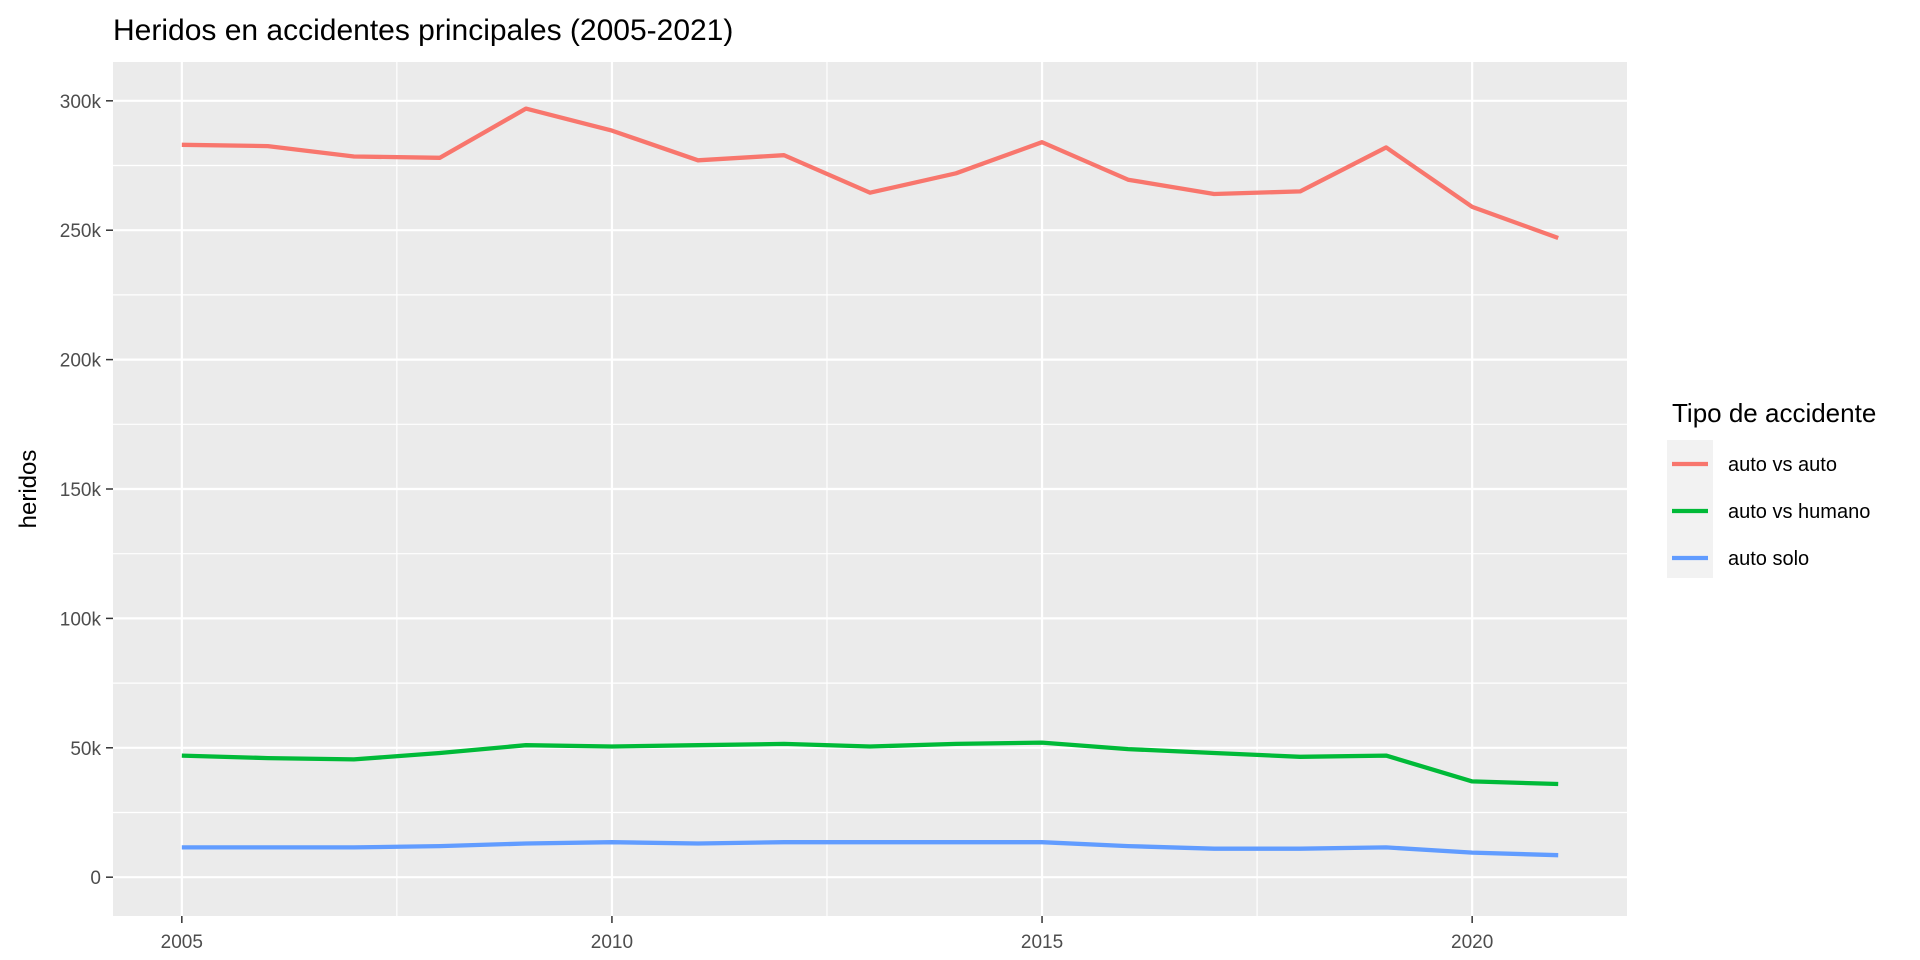  What do you see at coordinates (1782, 465) in the screenshot?
I see `legend-label: auto vs auto` at bounding box center [1782, 465].